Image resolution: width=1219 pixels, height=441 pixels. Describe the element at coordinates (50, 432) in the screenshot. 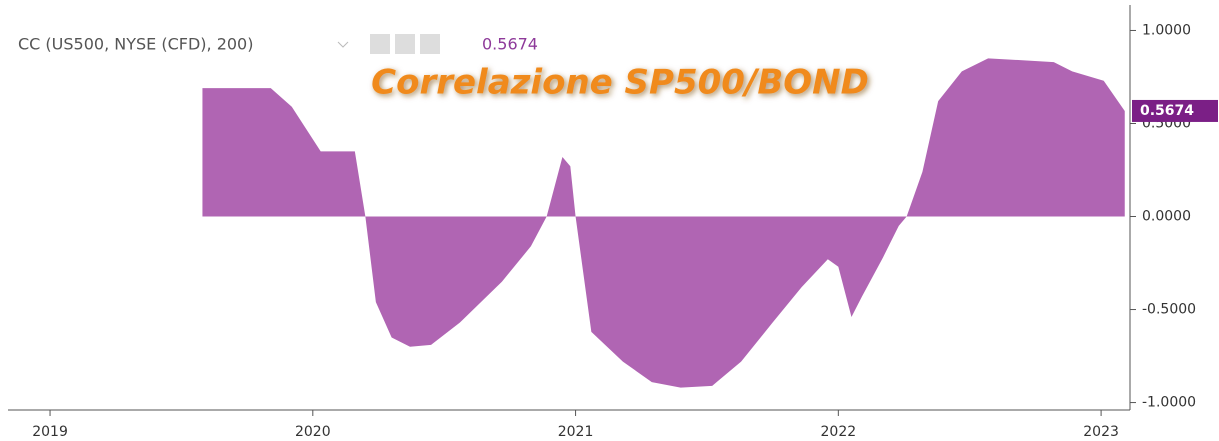

I see `x-tick-label: 2019` at that location.